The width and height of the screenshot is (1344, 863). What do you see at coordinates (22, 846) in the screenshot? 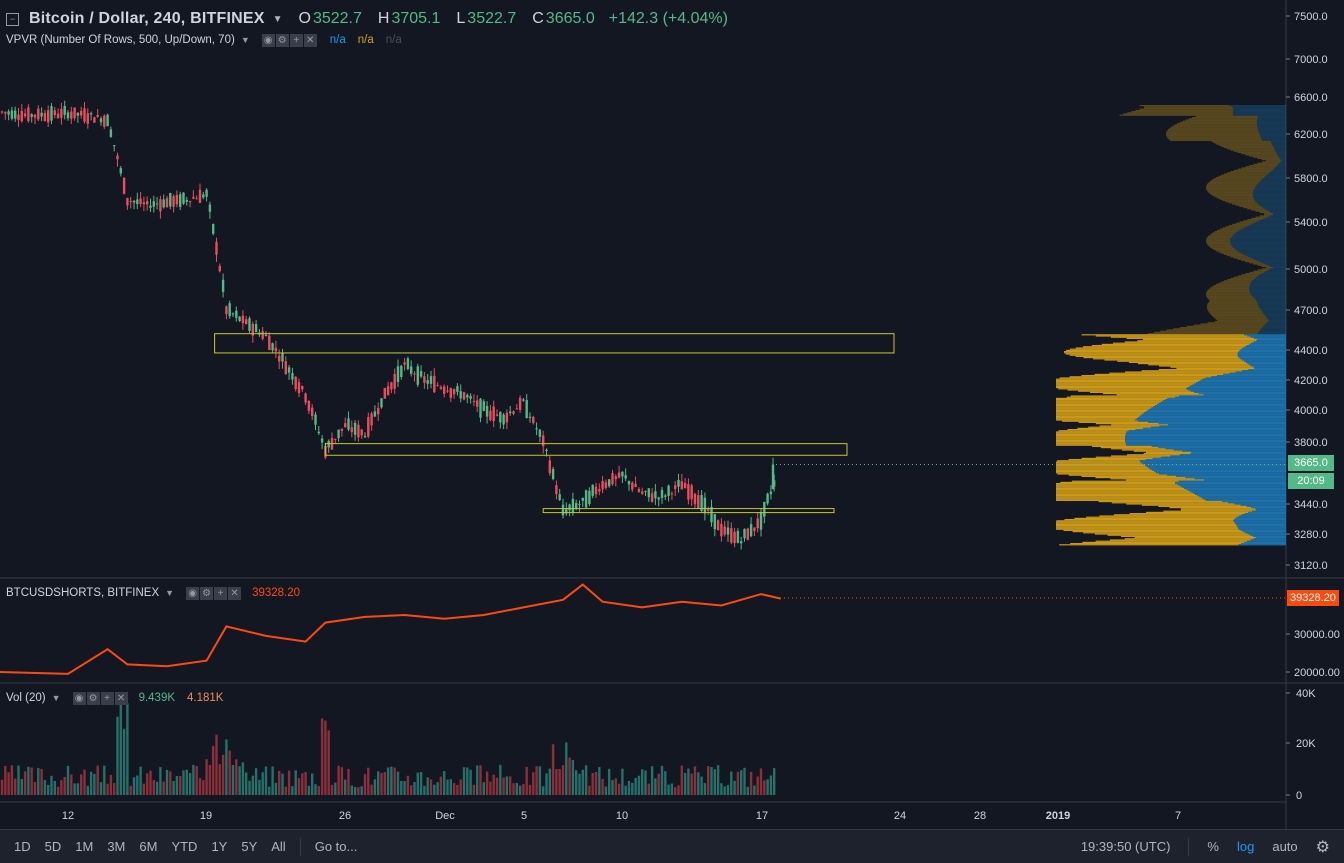
I see `range-1d: 1D` at bounding box center [22, 846].